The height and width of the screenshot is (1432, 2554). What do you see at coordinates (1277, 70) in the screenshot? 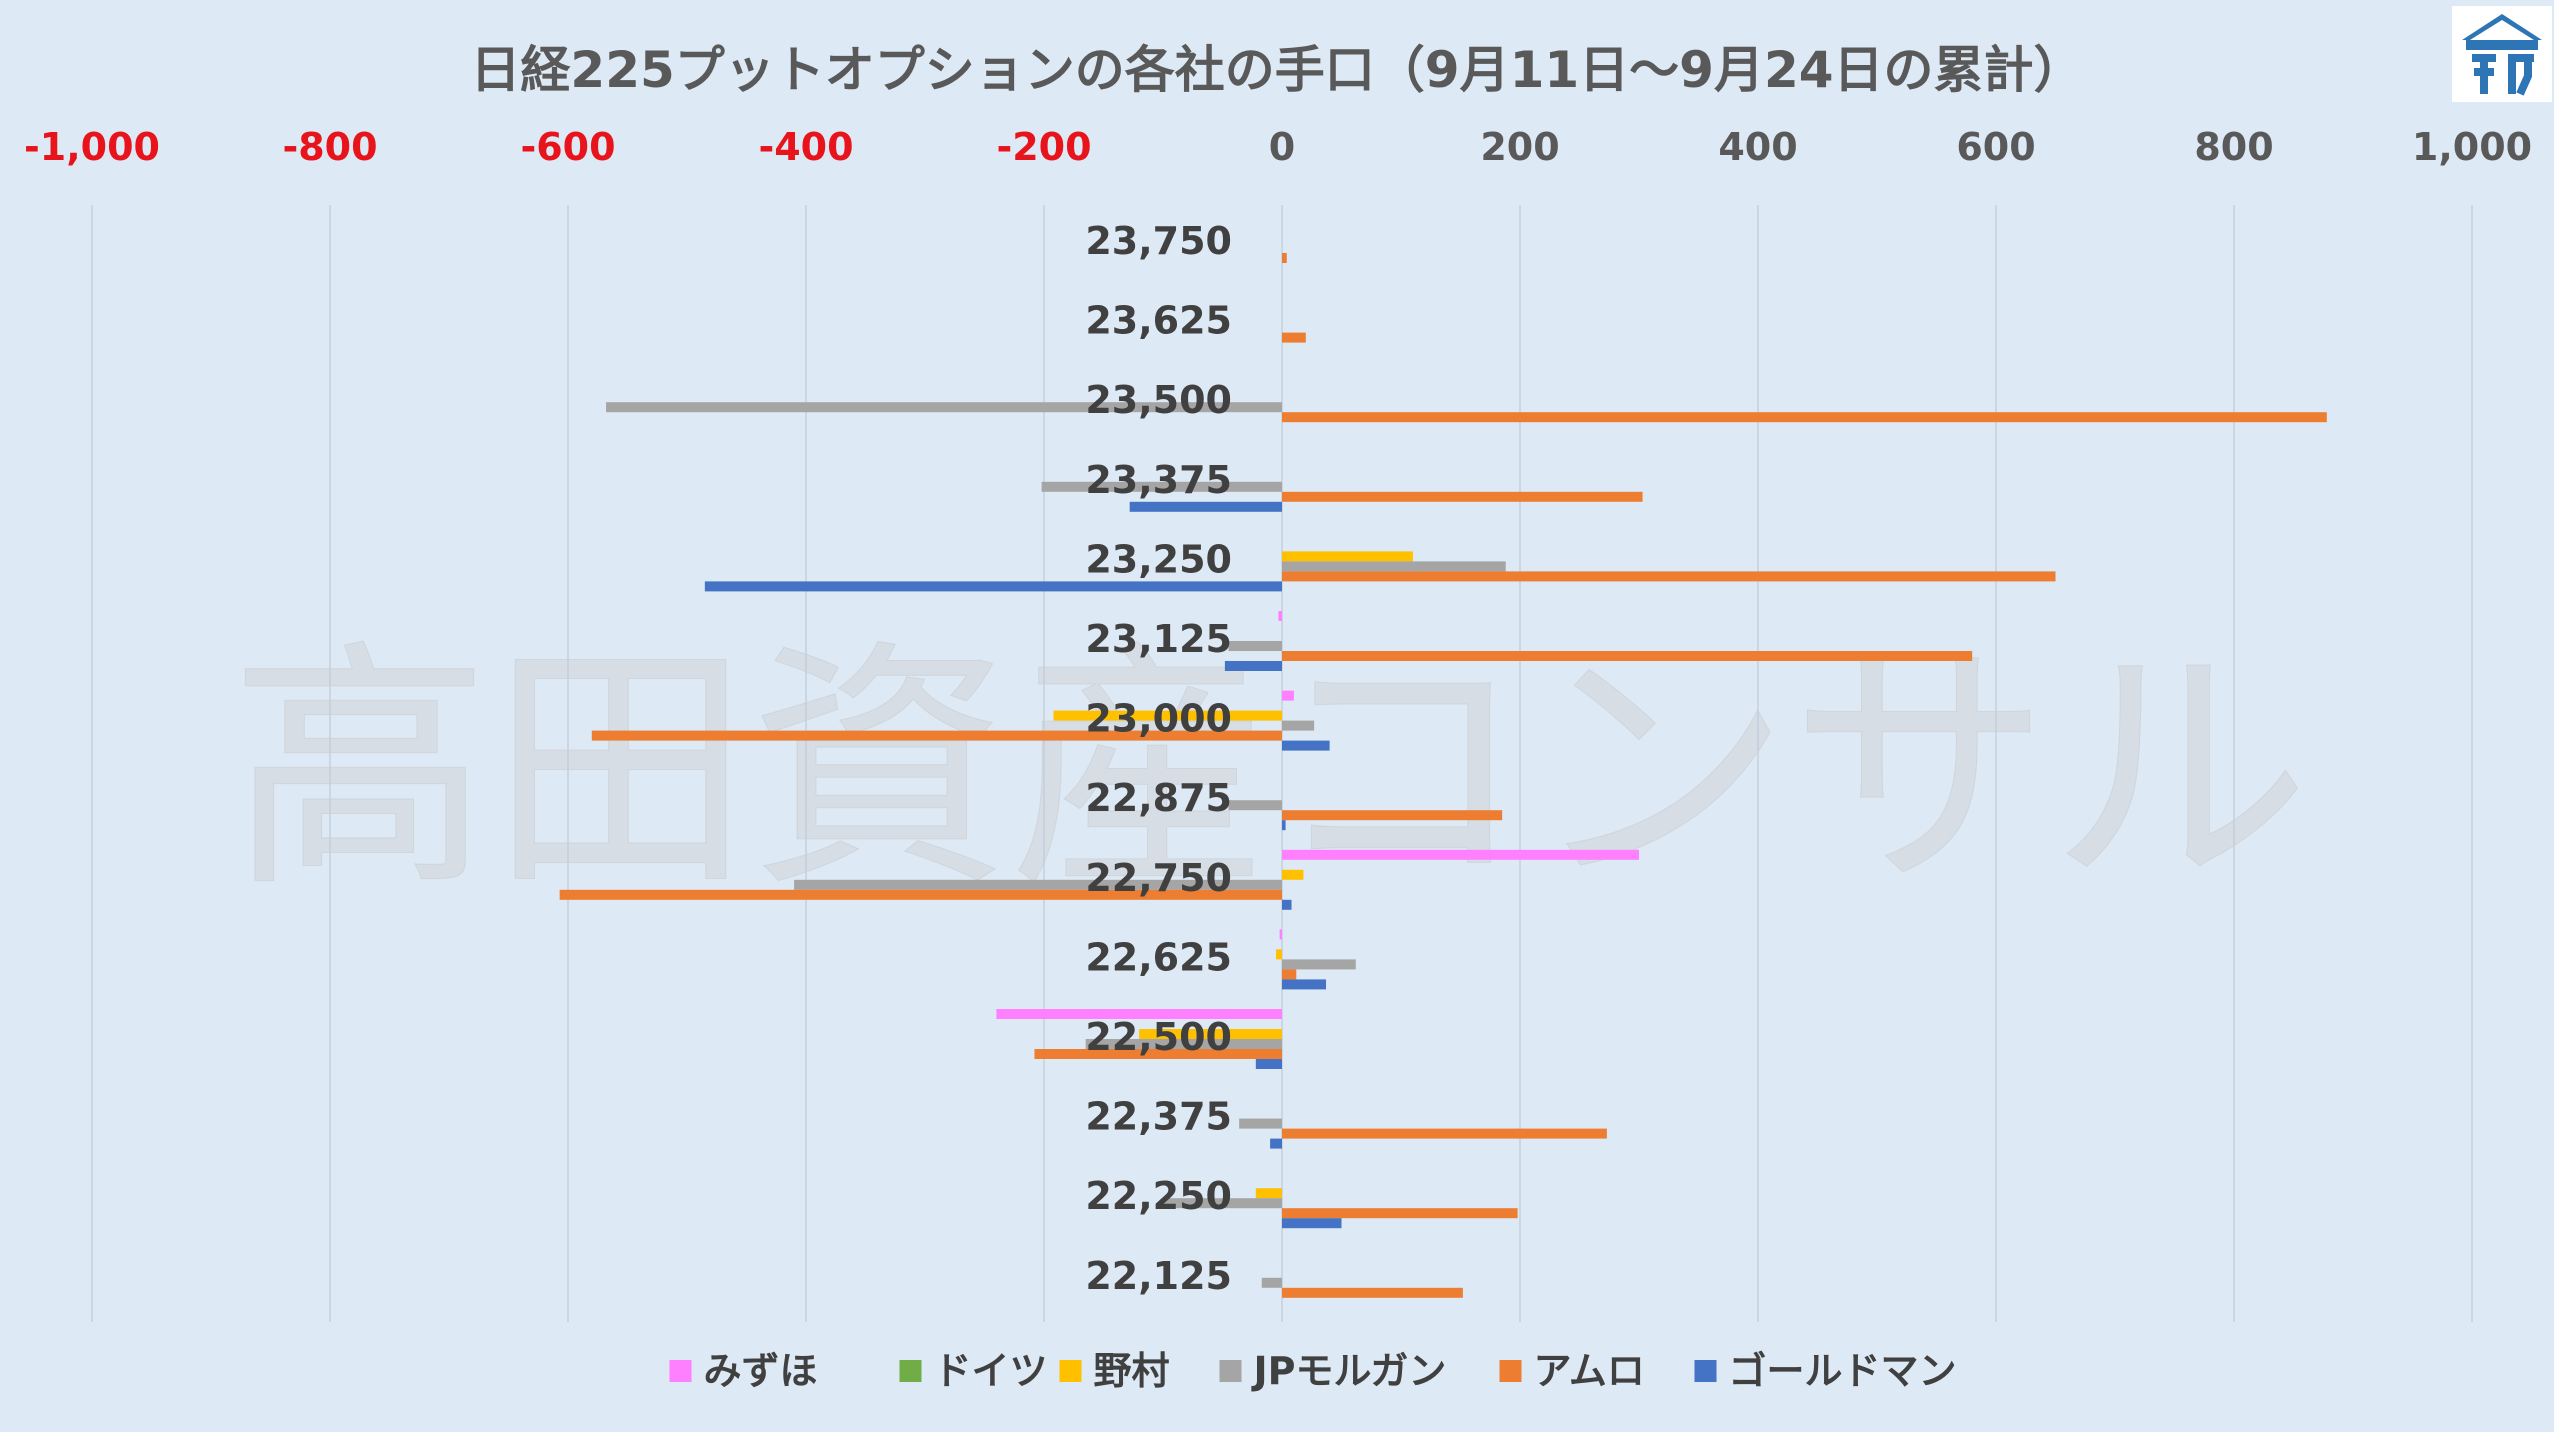
I see `chart-title: 日経225プットオプションの各社の手口（9月11日～9月24日の累計）` at bounding box center [1277, 70].